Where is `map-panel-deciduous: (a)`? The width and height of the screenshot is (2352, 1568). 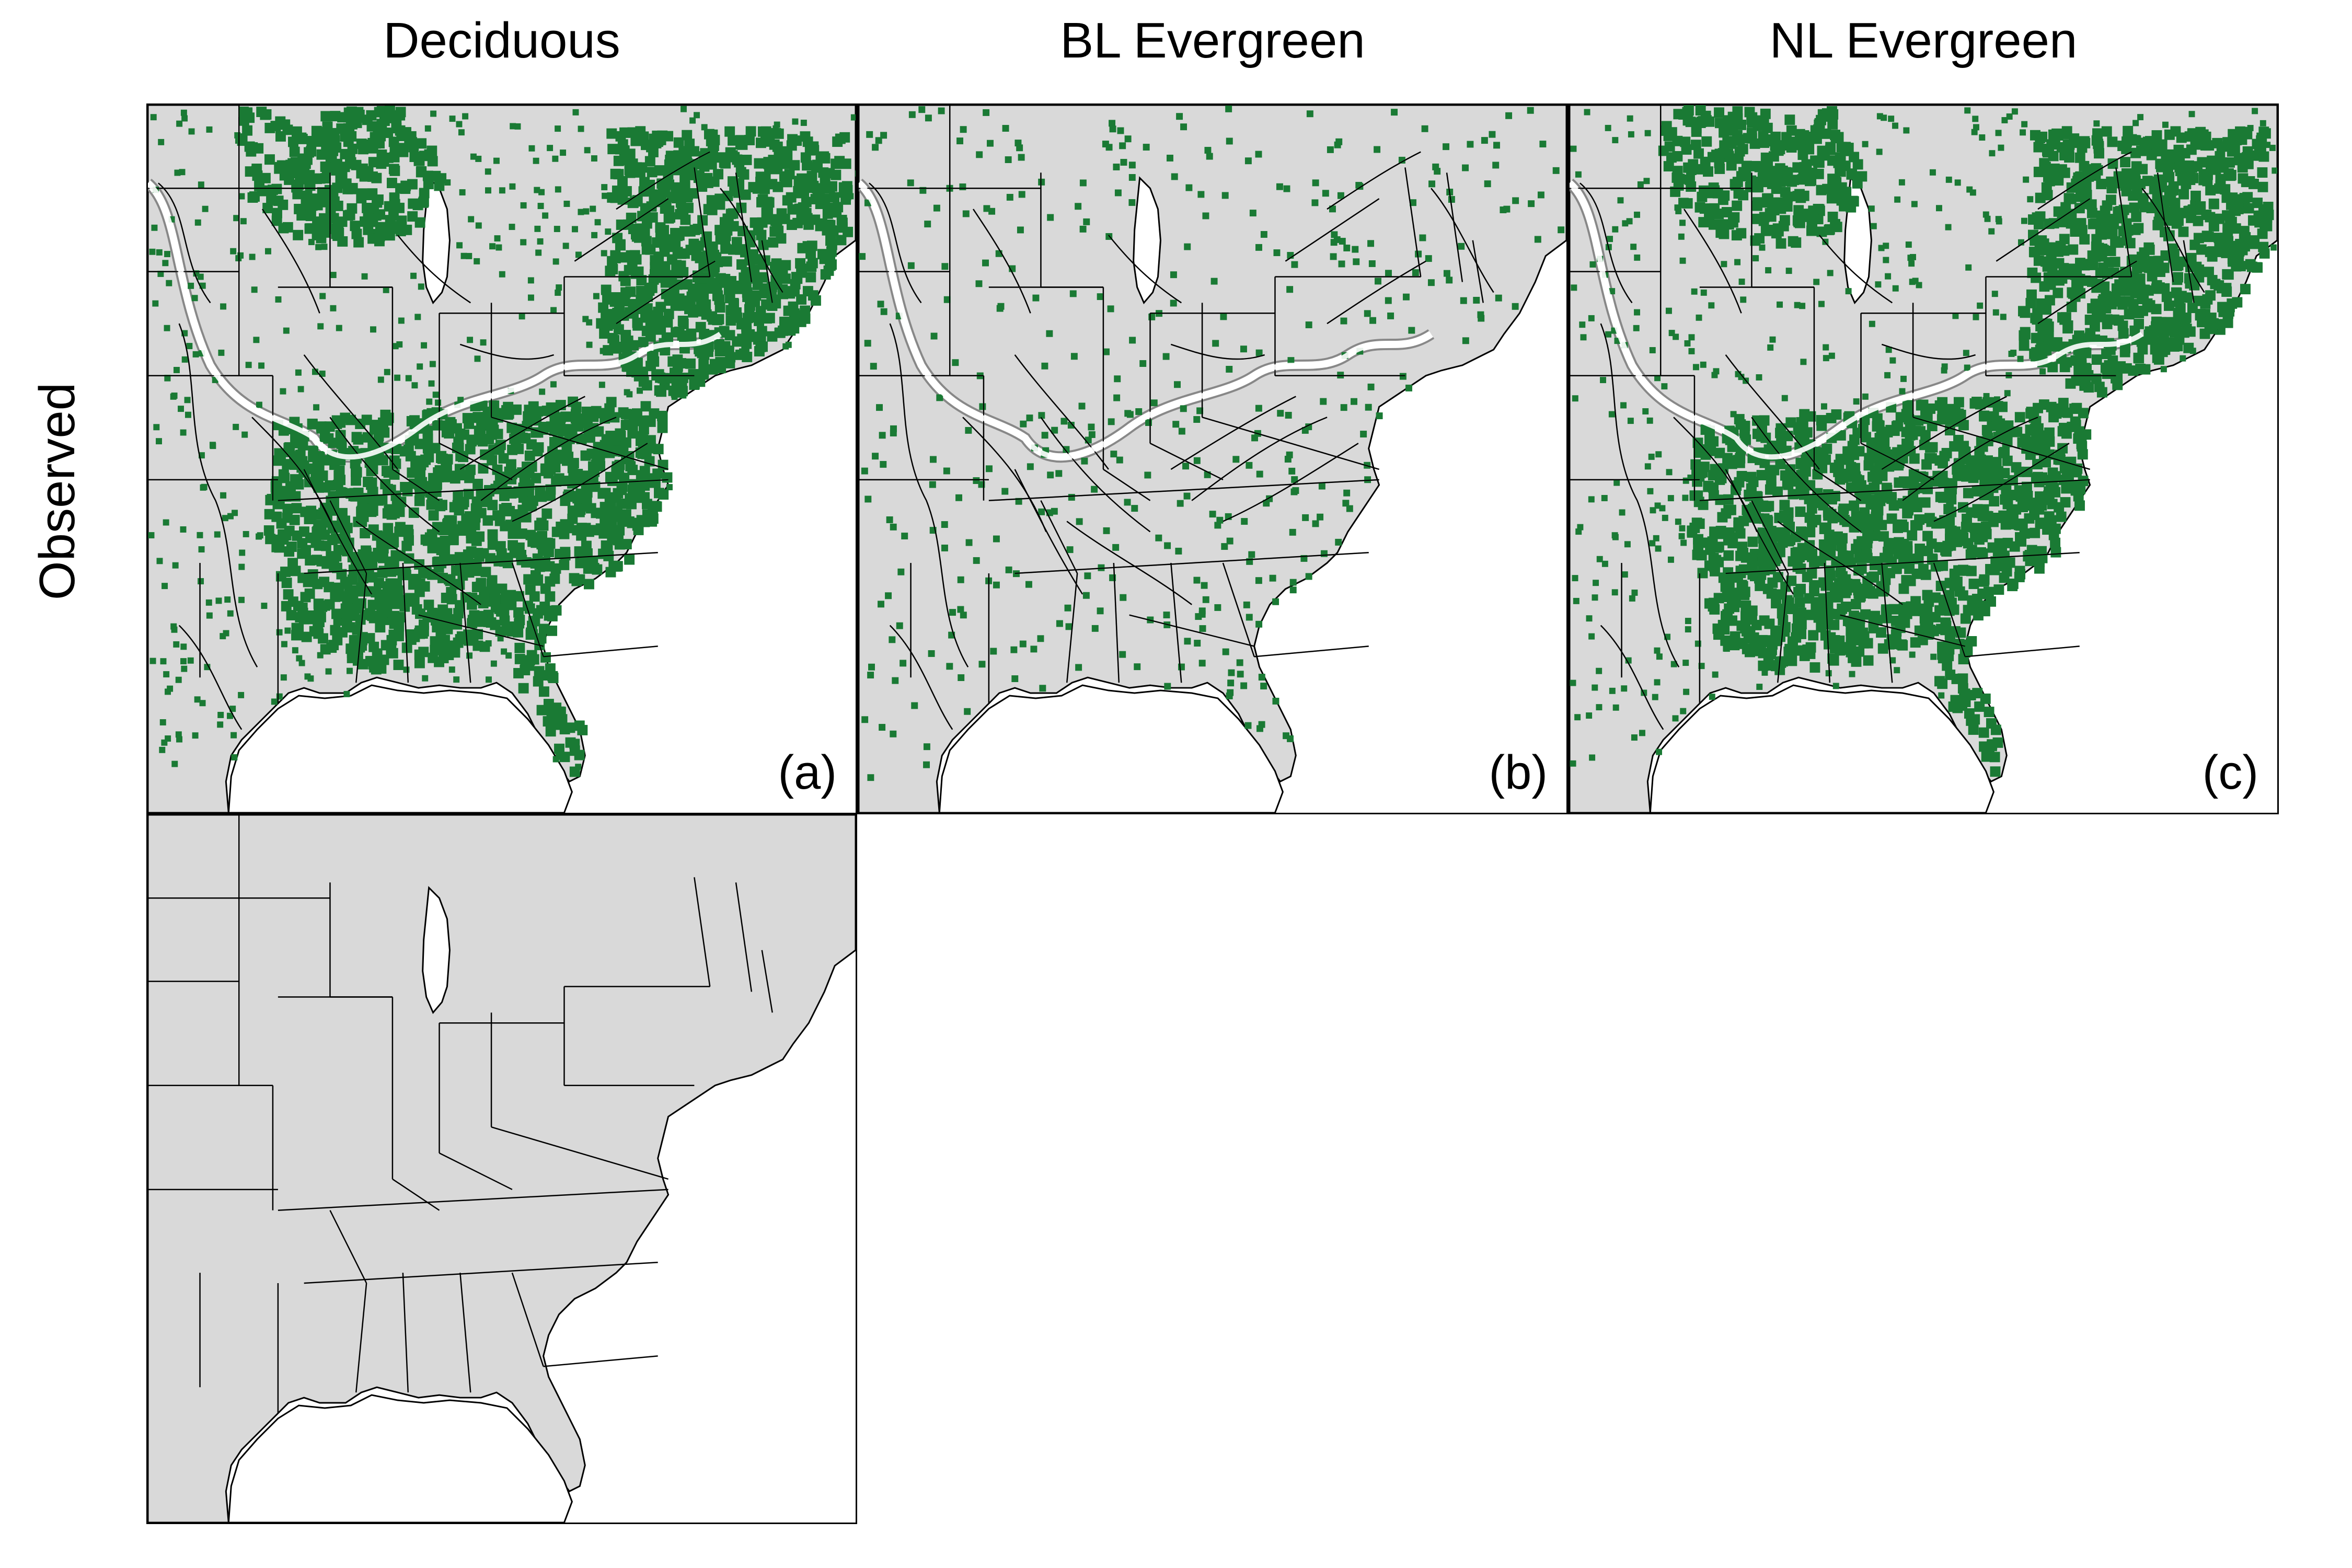 map-panel-deciduous: (a) is located at coordinates (501, 458).